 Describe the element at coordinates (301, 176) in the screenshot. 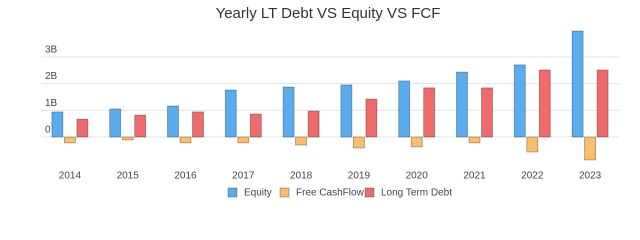

I see `x-tick-label: 2018` at that location.